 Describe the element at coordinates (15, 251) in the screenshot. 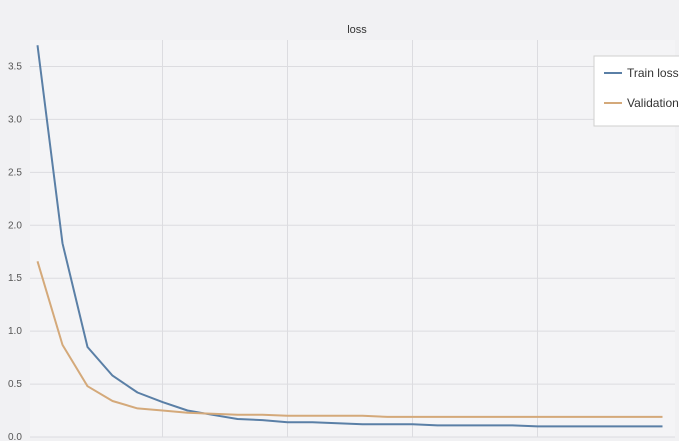

I see `y-axis-ticks: 0.0 0.5 1.0 1.5 2.0 2.5 3.0 3.5` at that location.